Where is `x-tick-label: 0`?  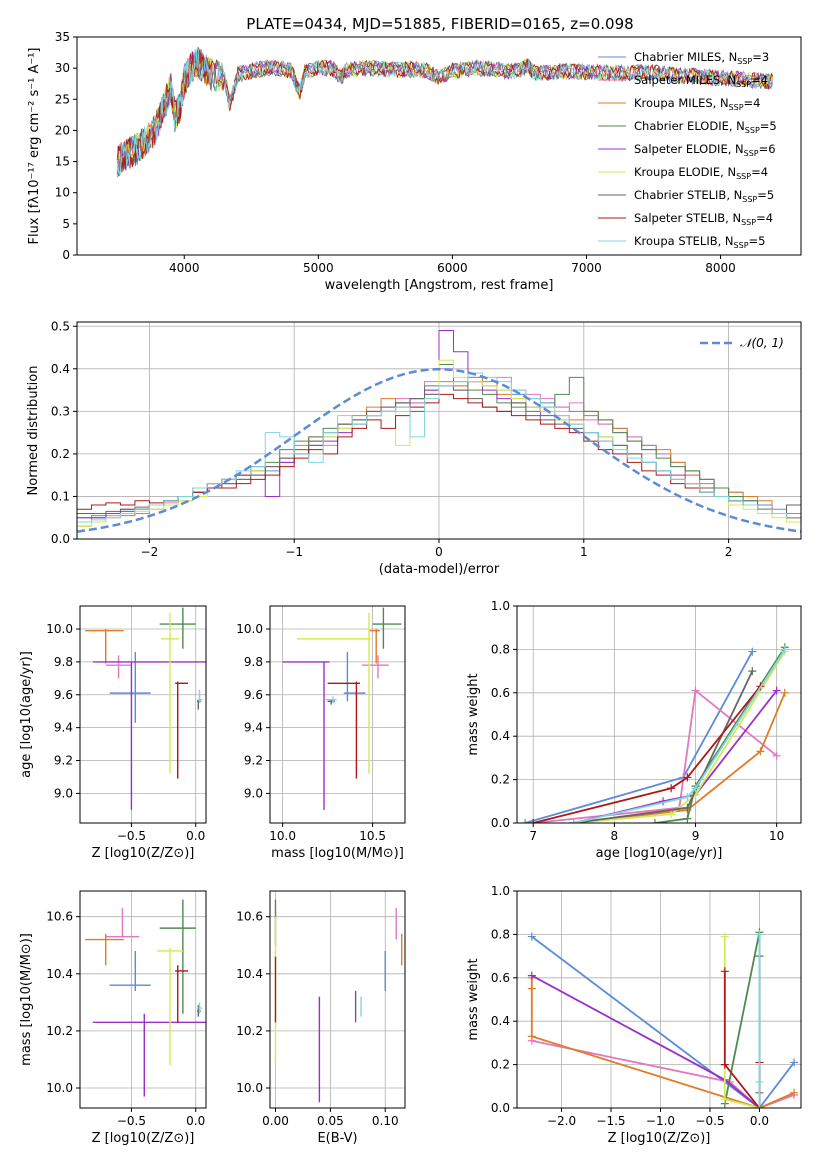
x-tick-label: 0 is located at coordinates (439, 552).